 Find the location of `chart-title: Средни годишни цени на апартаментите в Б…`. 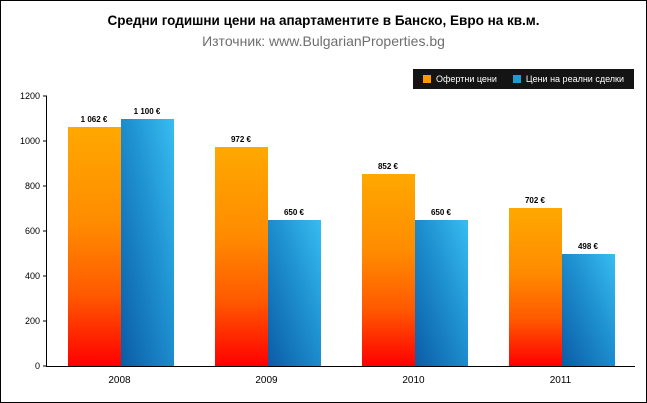

chart-title: Средни годишни цени на апартаментите в Б… is located at coordinates (323, 20).